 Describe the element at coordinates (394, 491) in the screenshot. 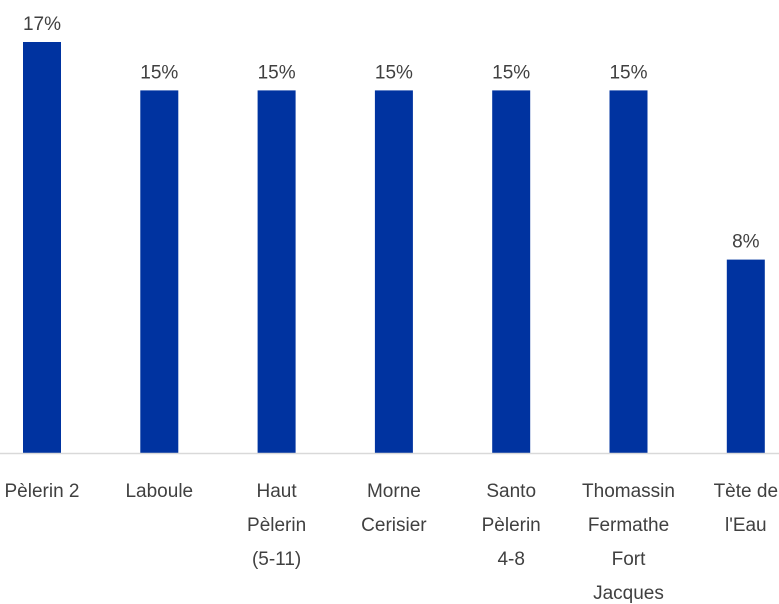

I see `category-label: Morne` at that location.